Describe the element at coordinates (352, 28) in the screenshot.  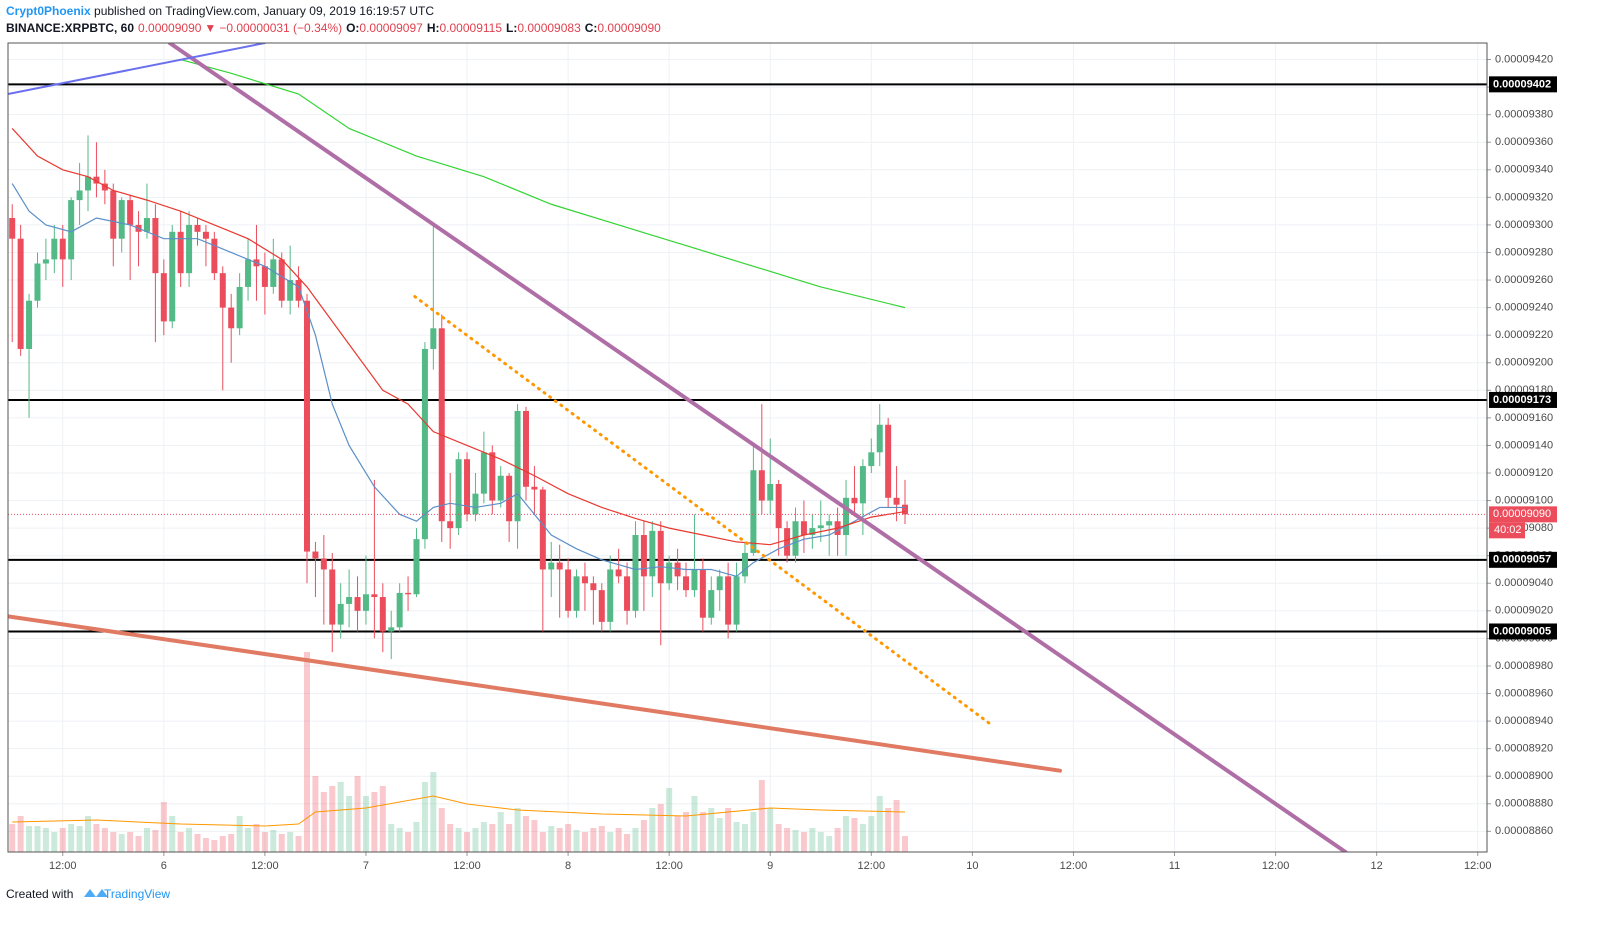
I see `ohlc-label: O:` at that location.